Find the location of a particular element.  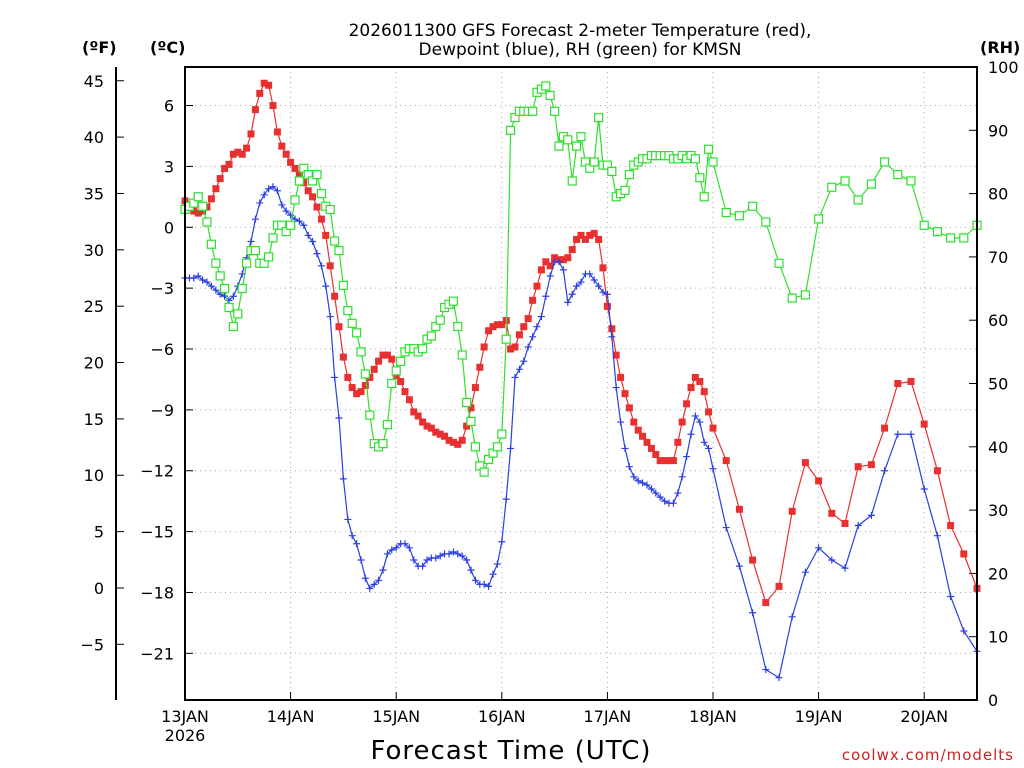

x-tick-label: 18JAN is located at coordinates (713, 716).